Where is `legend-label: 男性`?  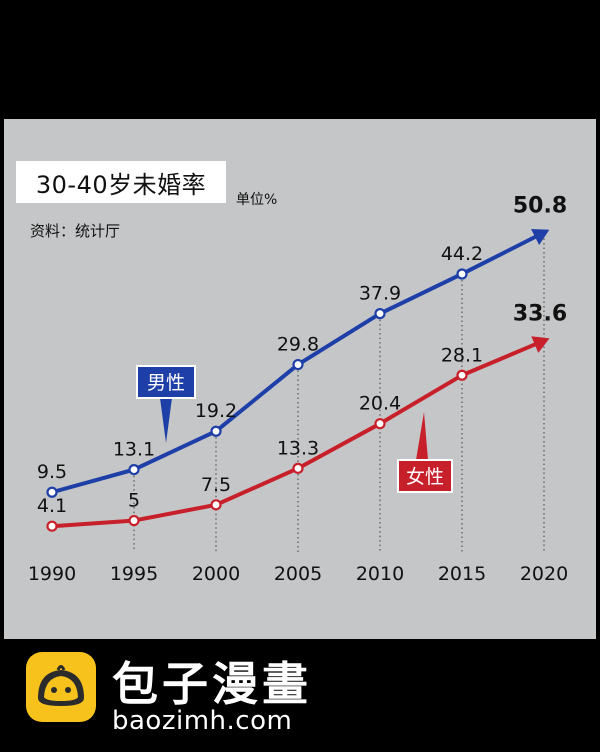 legend-label: 男性 is located at coordinates (166, 383).